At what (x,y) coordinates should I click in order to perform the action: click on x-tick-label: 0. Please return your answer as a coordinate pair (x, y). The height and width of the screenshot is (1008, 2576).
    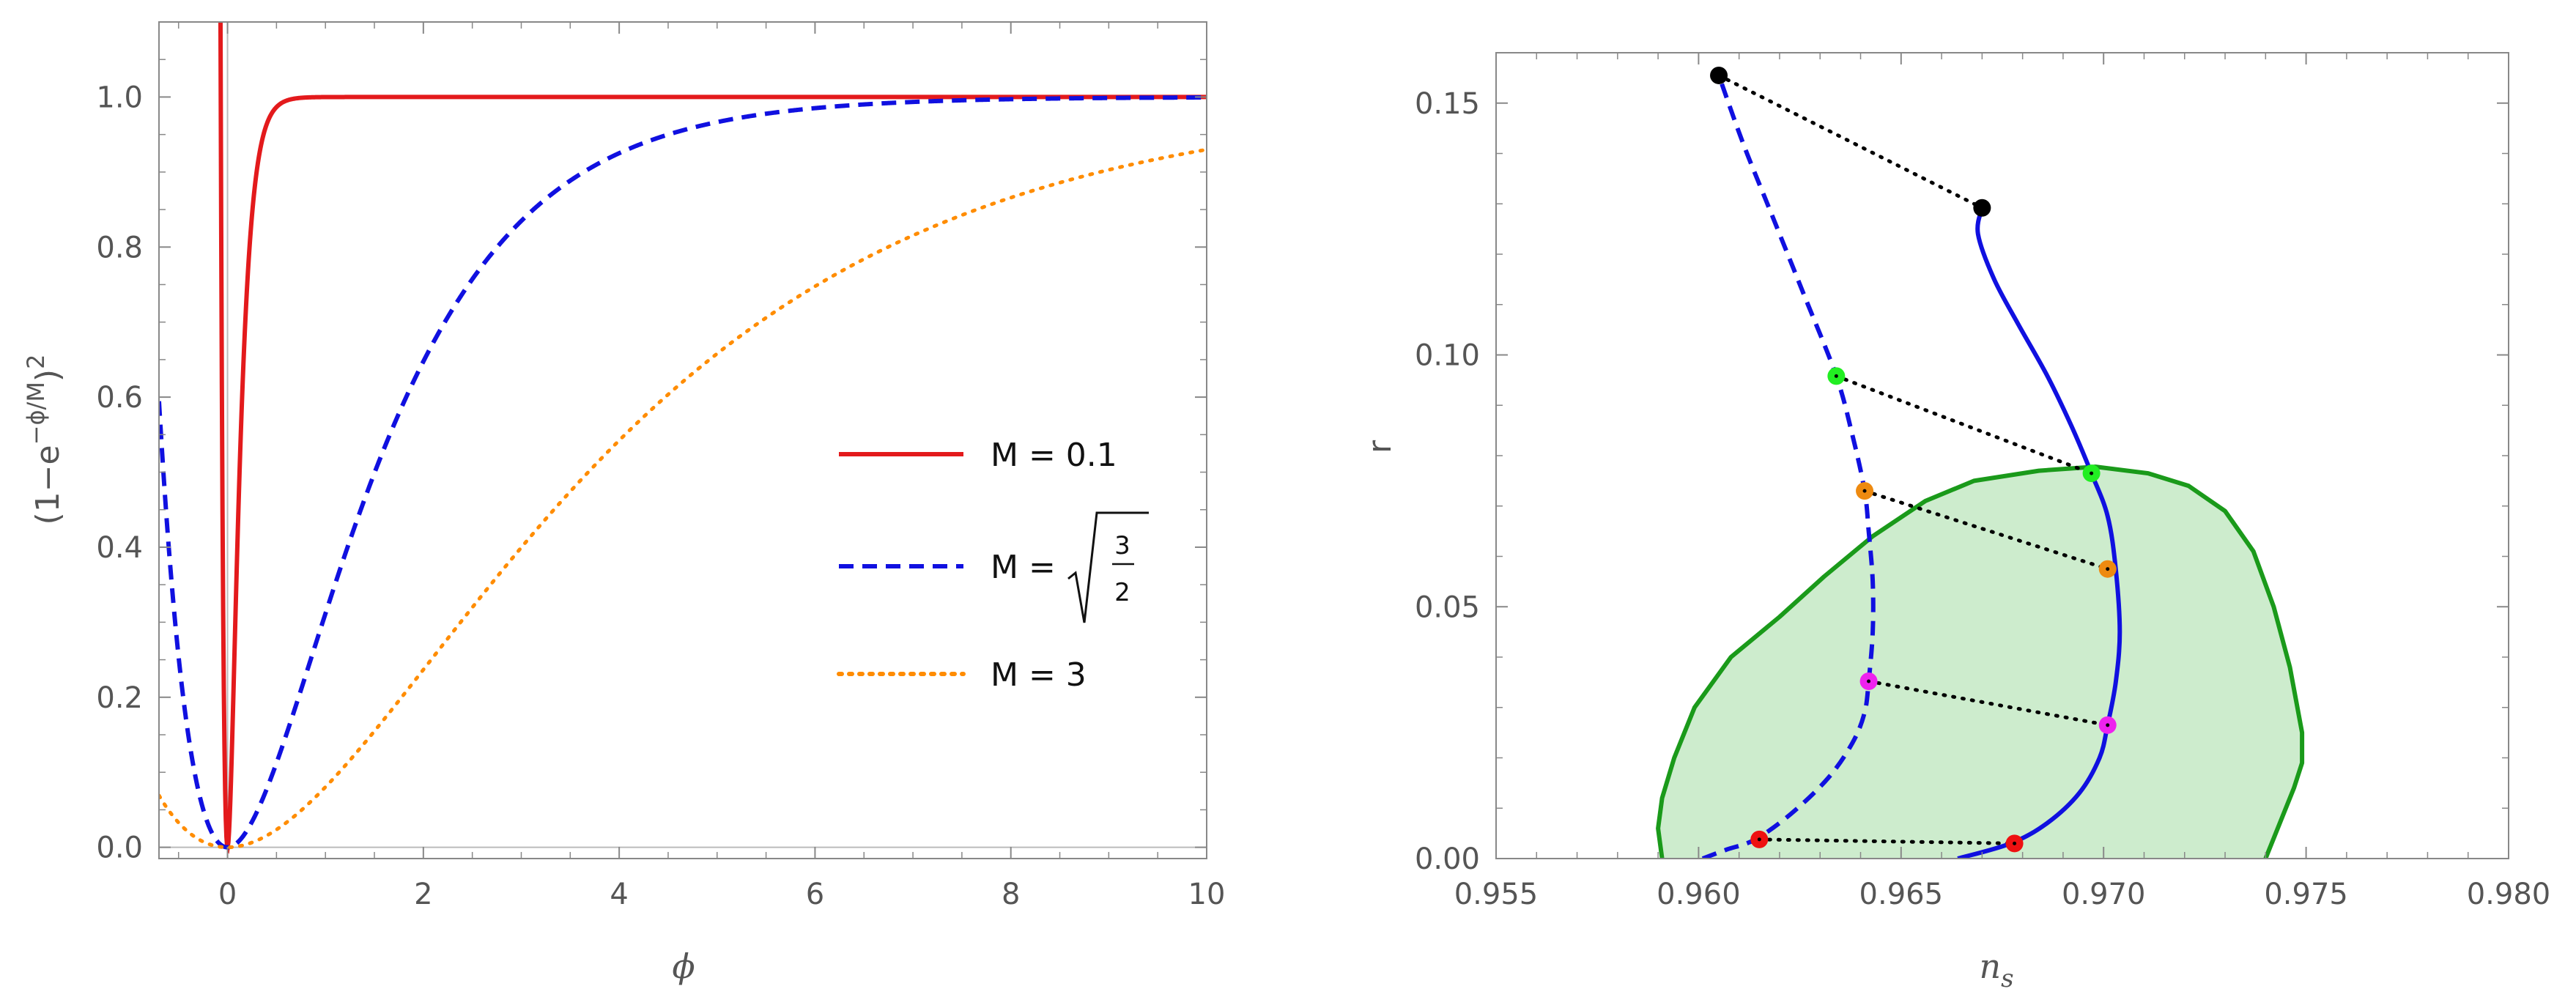
    Looking at the image, I should click on (227, 894).